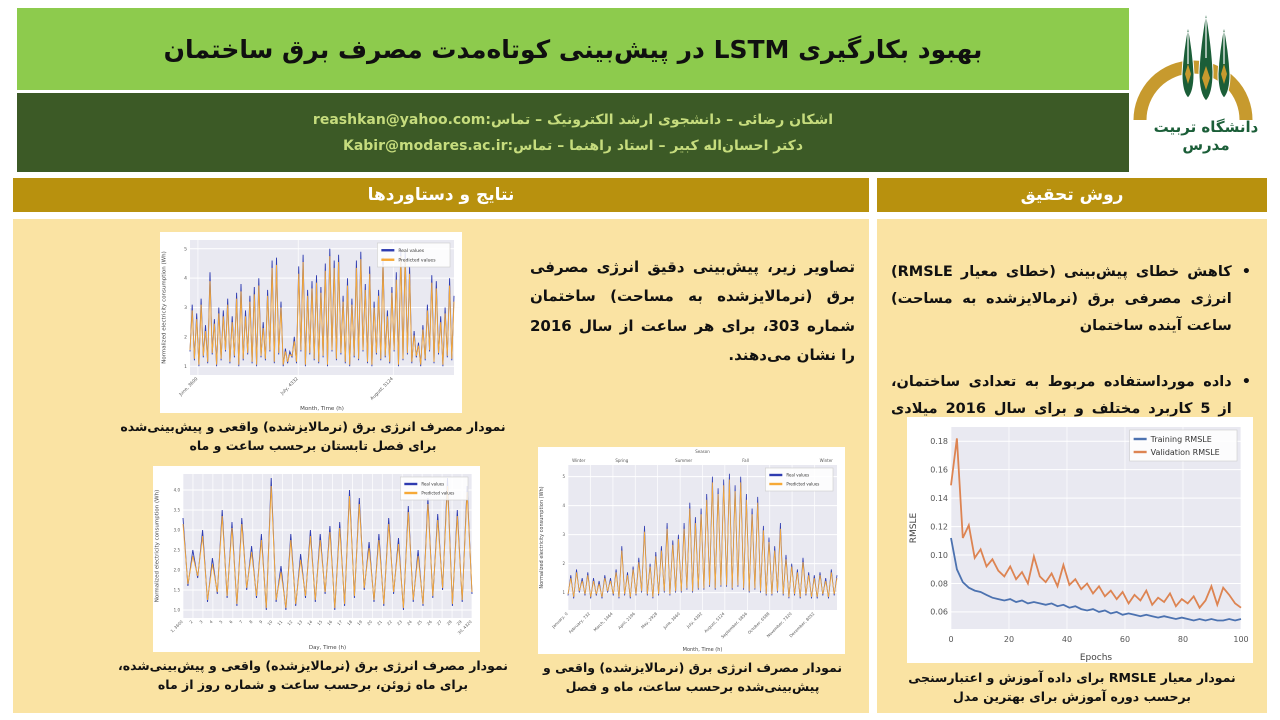 This screenshot has width=1280, height=720. Describe the element at coordinates (683, 460) in the screenshot. I see `svg-text: Summer` at that location.